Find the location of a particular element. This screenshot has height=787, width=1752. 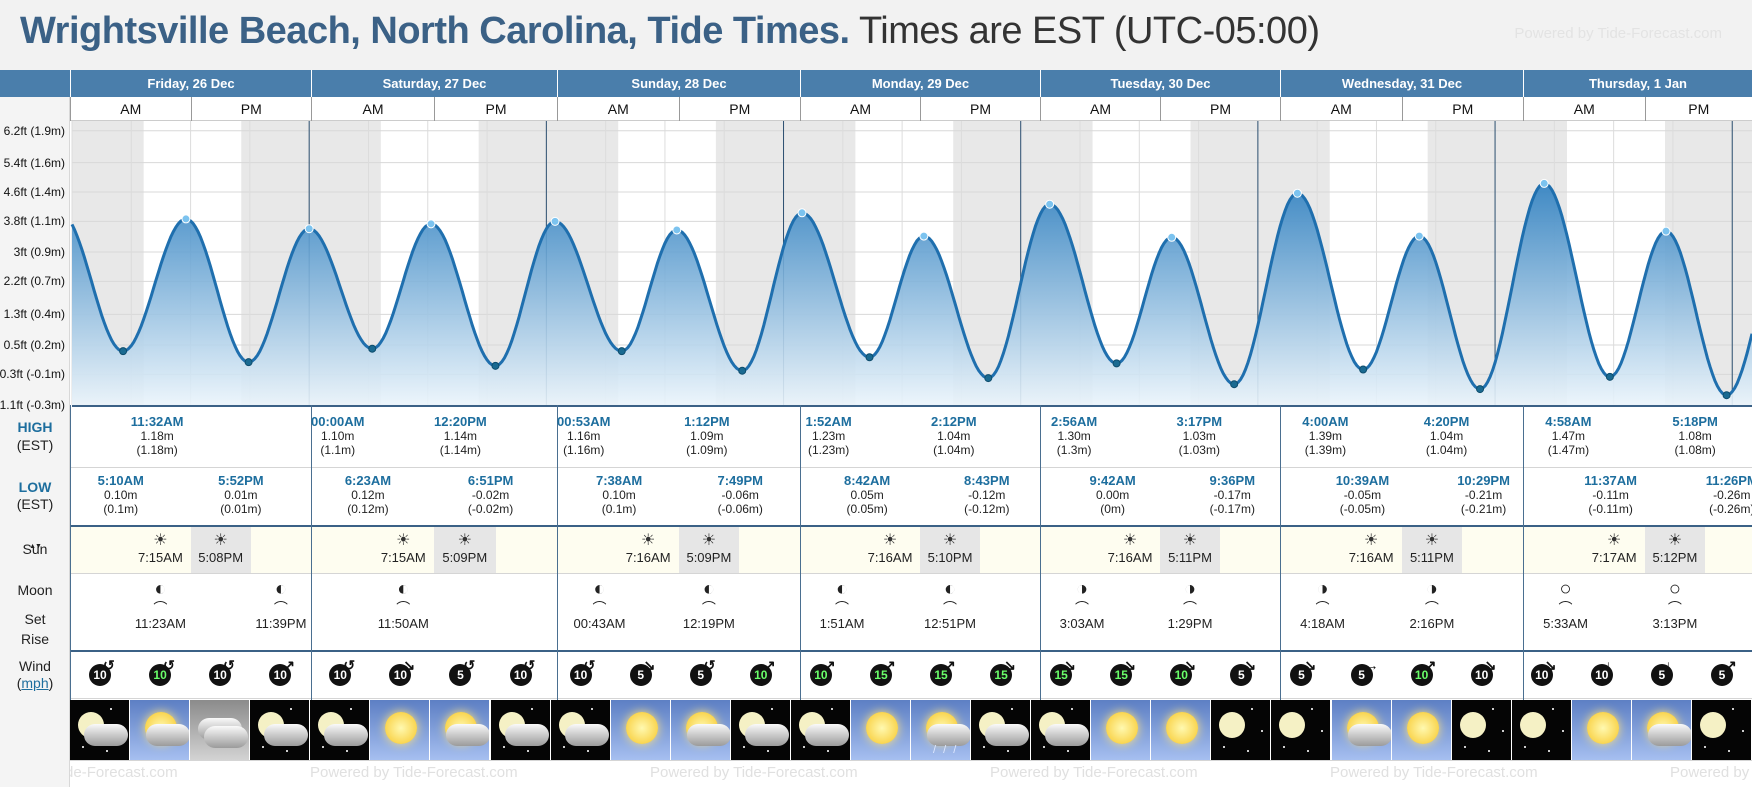

high-tide-point is located at coordinates (1297, 193).